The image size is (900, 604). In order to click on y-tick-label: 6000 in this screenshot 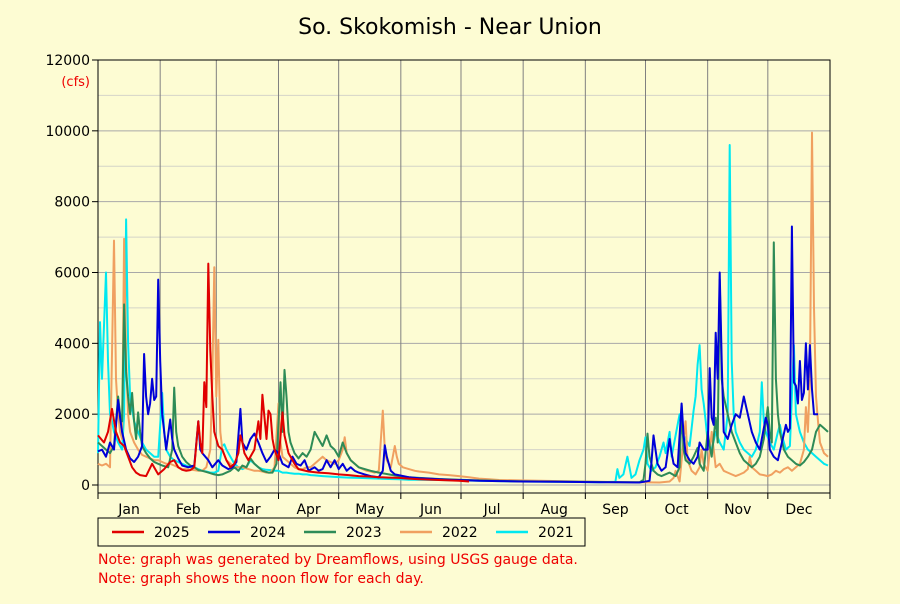, I will do `click(72, 274)`.